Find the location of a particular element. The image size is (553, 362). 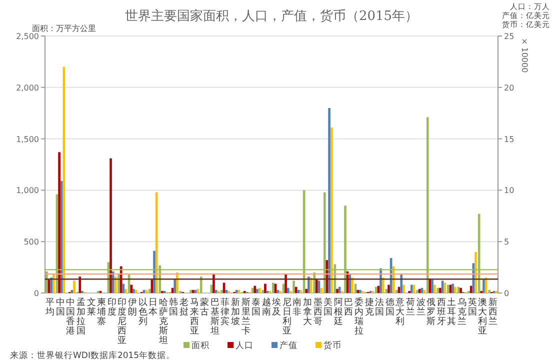

y2-tick-label: 5 is located at coordinates (507, 242).